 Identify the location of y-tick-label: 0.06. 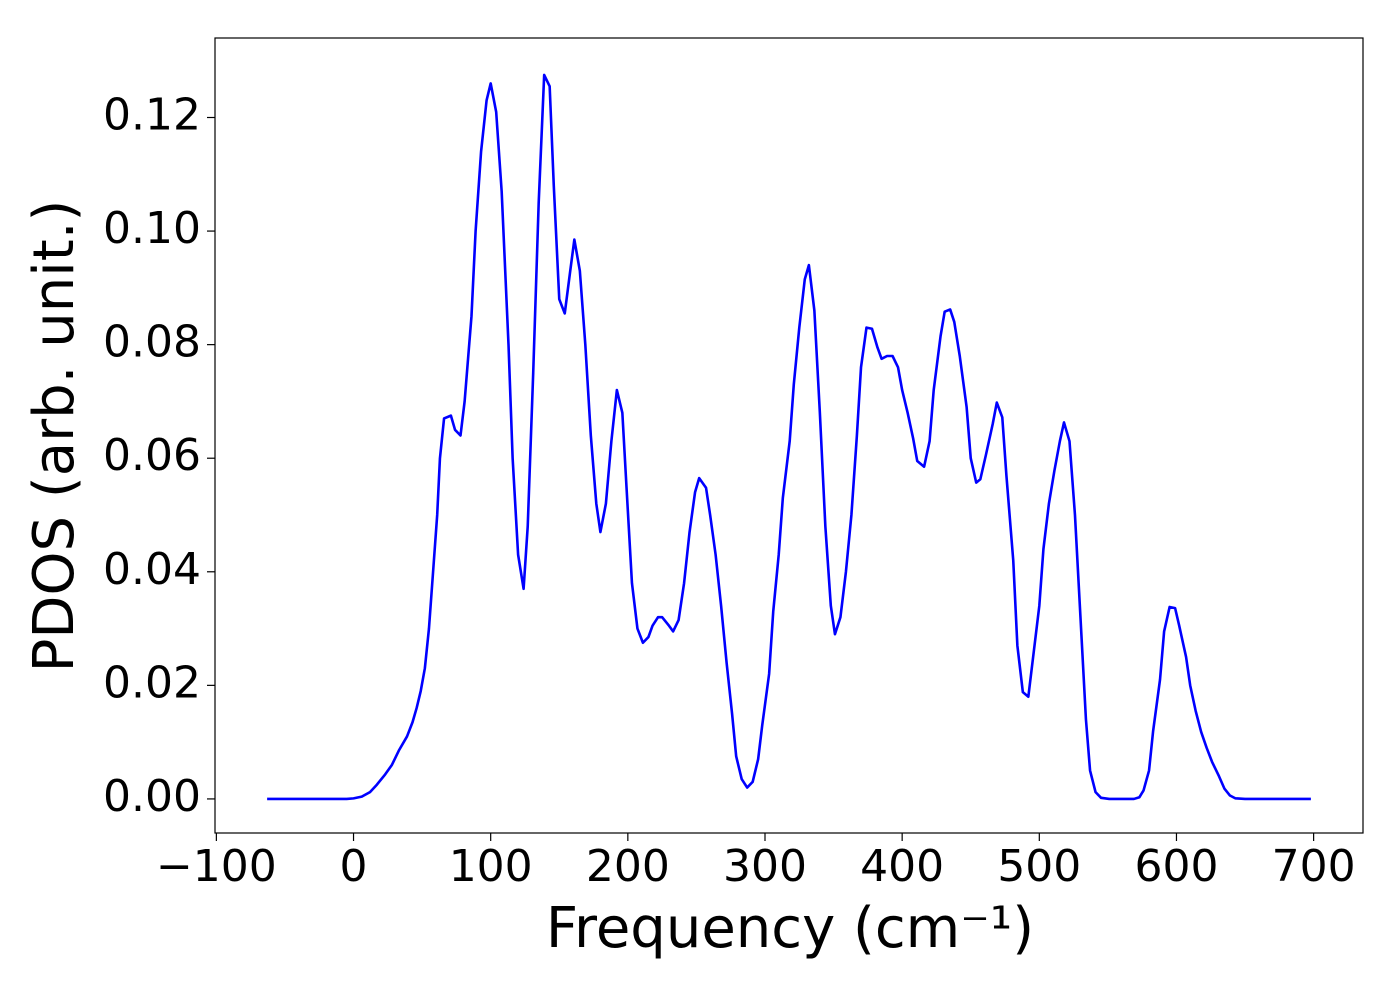
(152, 455).